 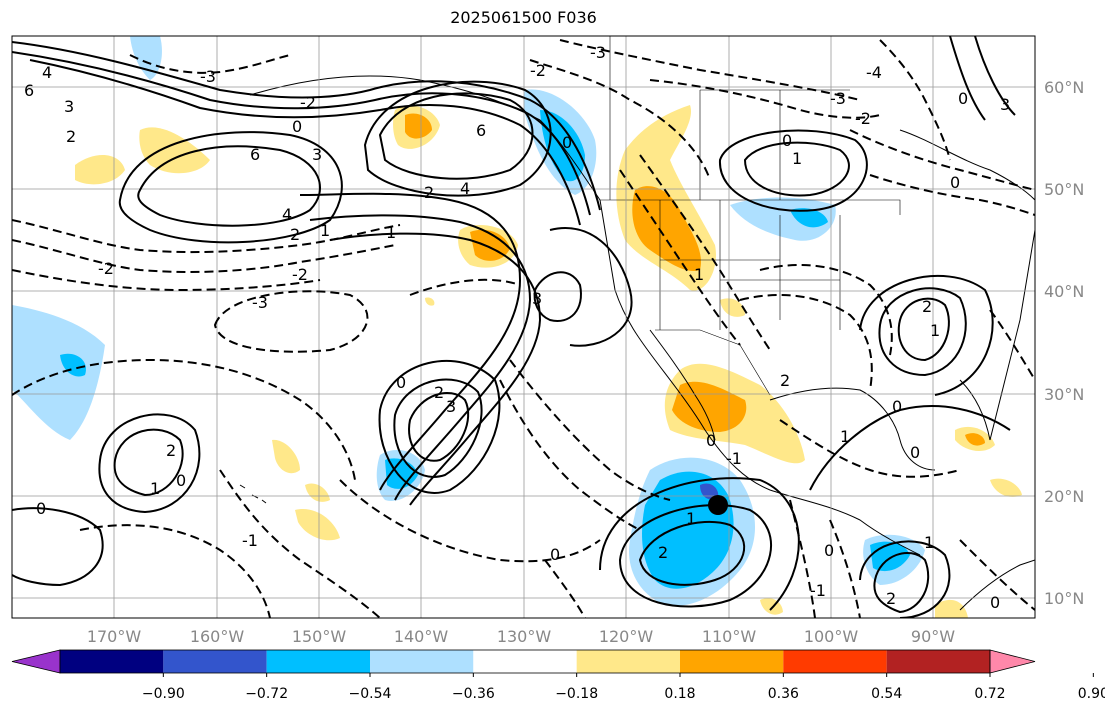 What do you see at coordinates (163, 694) in the screenshot?
I see `colorbar-label: −0.90` at bounding box center [163, 694].